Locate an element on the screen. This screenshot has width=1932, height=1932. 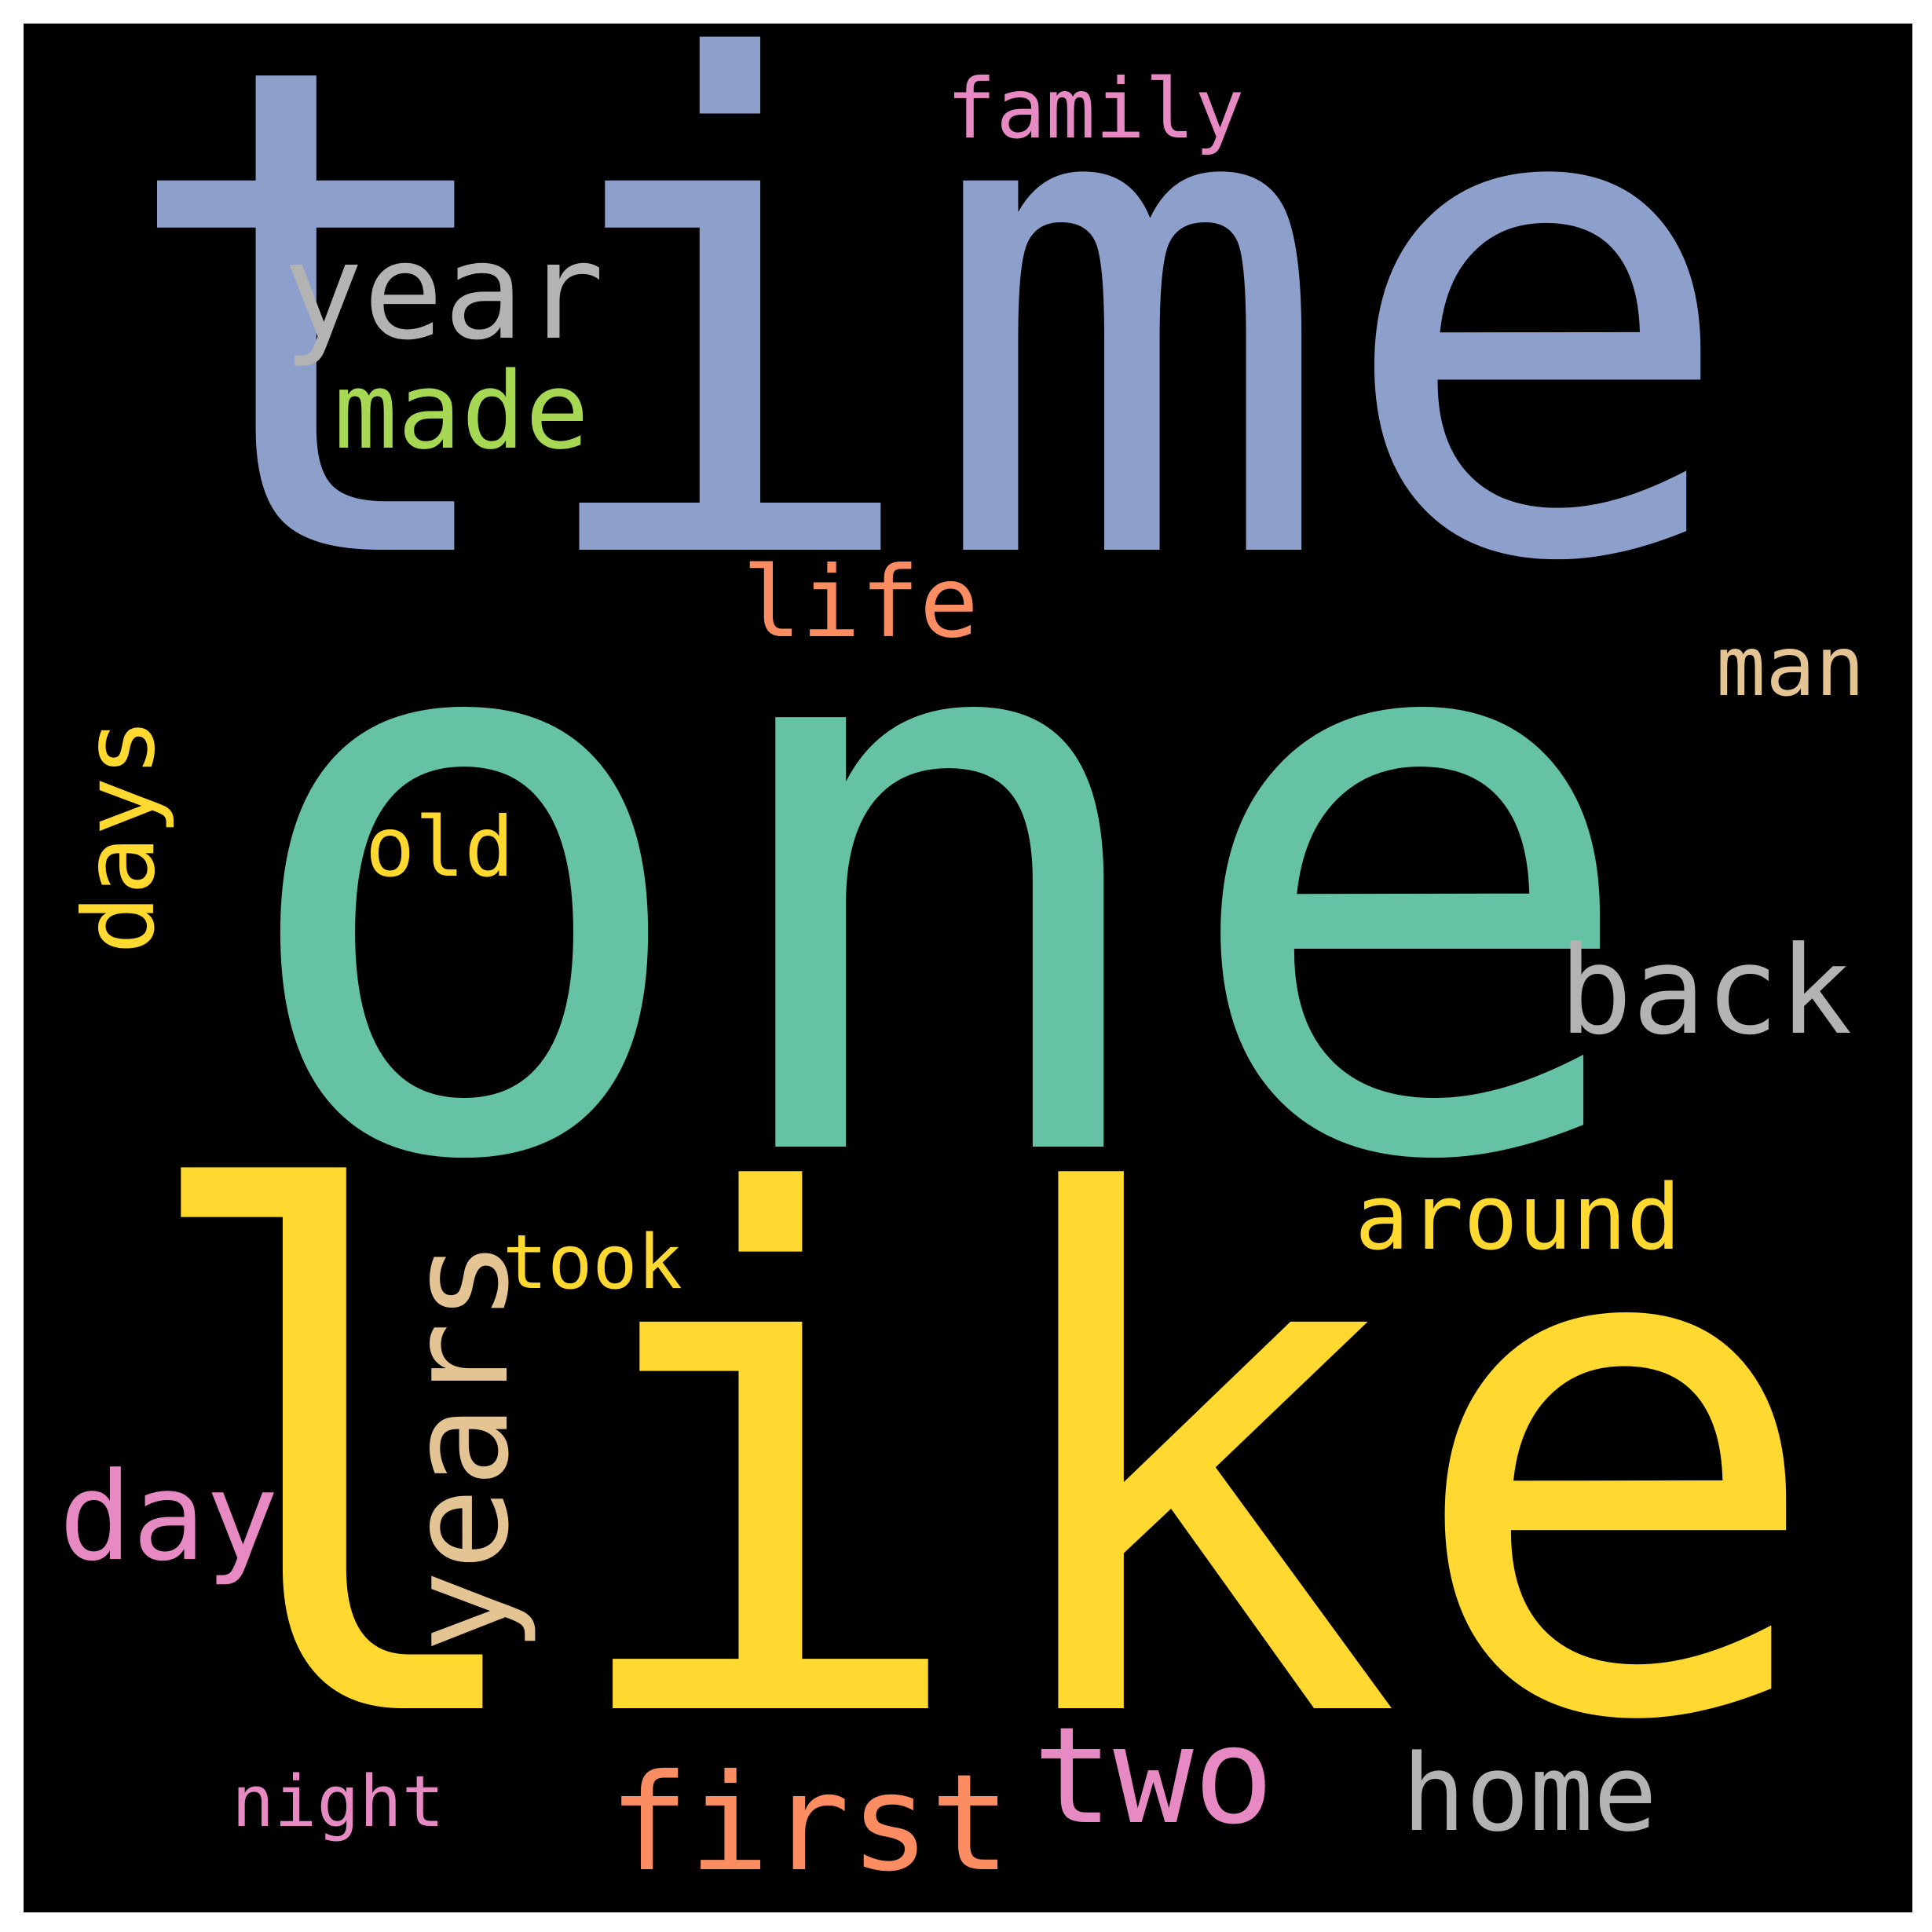
word-around: around is located at coordinates (1518, 1218).